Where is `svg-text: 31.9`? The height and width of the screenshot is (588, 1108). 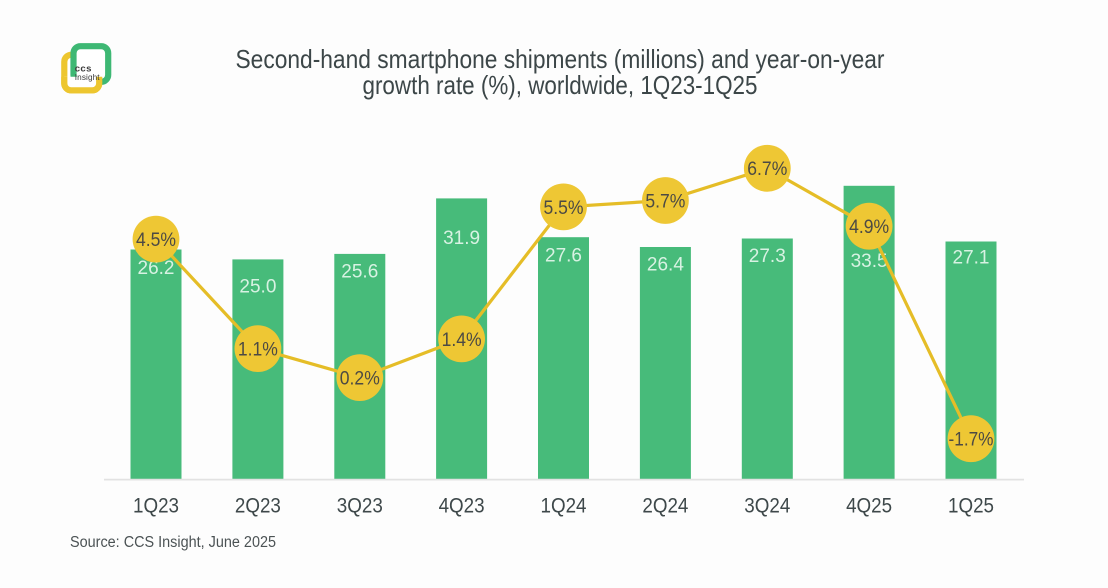
svg-text: 31.9 is located at coordinates (461, 238).